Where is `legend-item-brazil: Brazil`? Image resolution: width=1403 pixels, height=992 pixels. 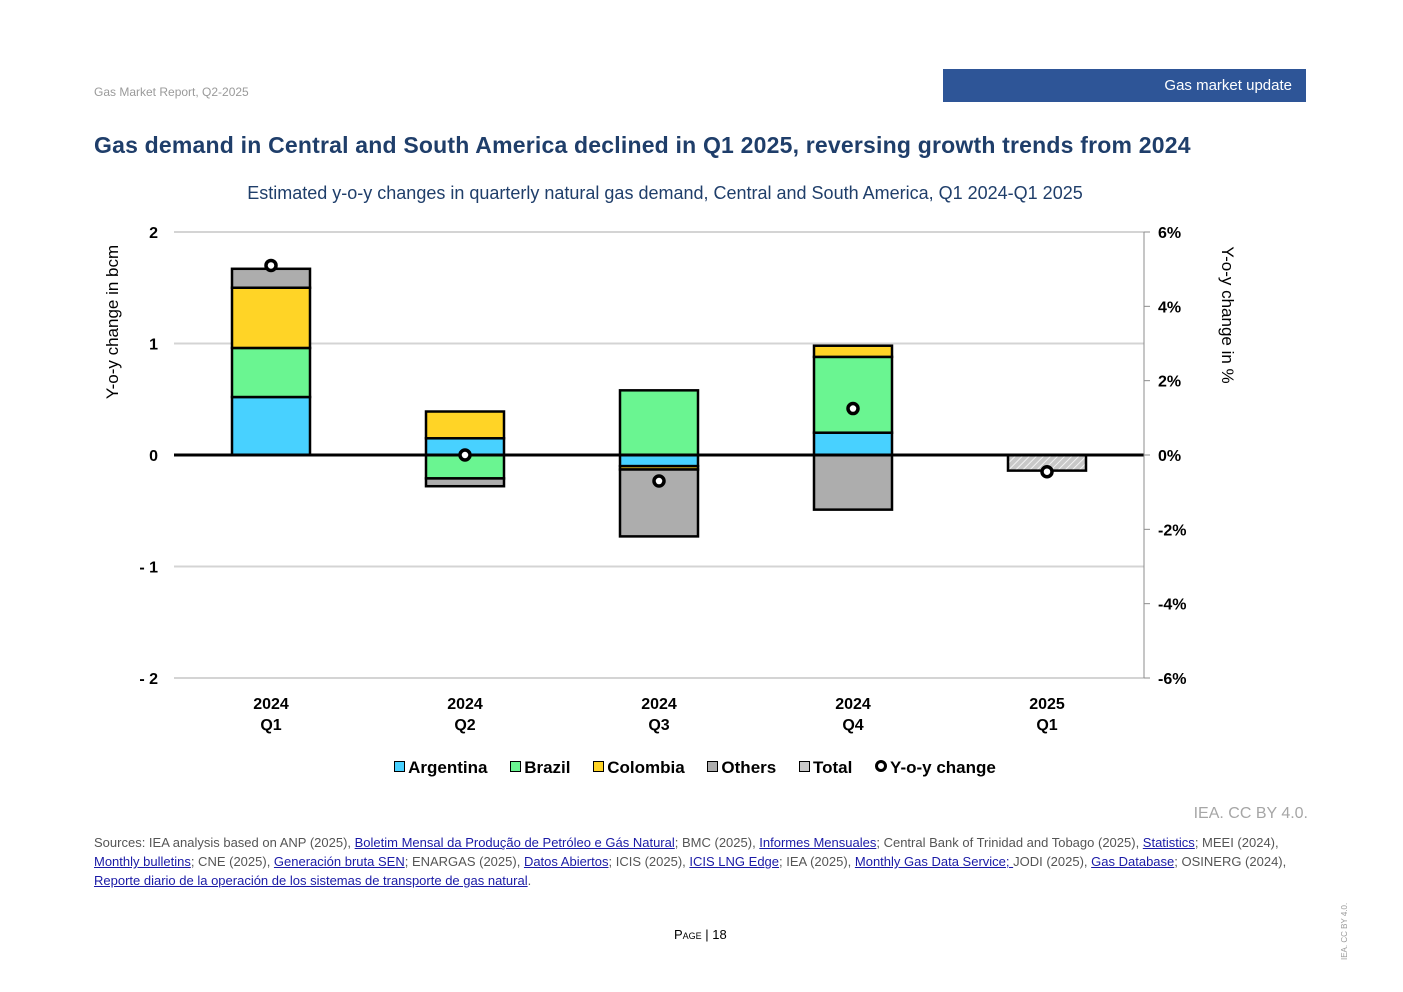
legend-item-brazil: Brazil is located at coordinates (540, 768).